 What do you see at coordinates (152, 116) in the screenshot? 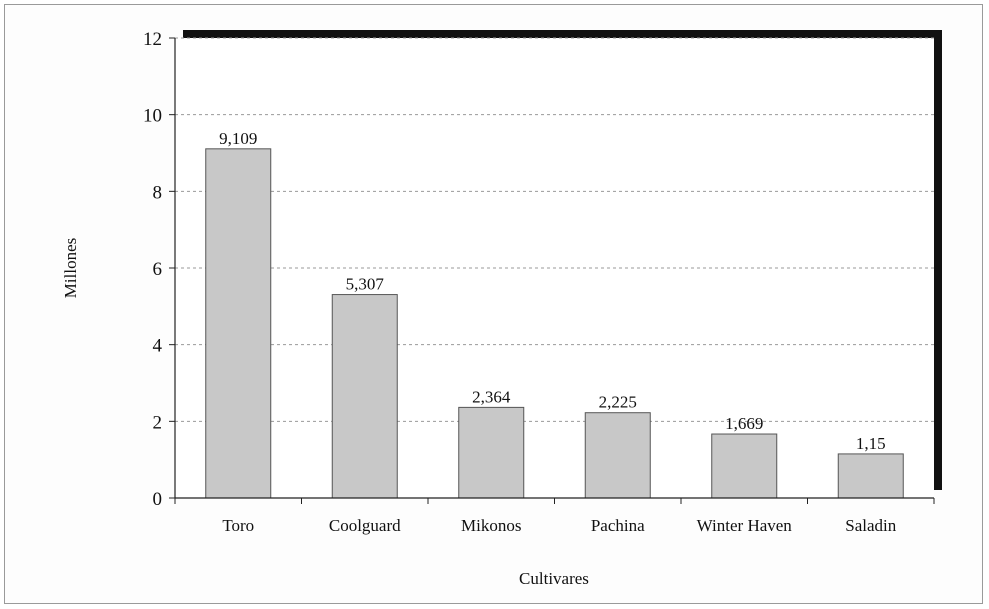
I see `y-tick-label: 10` at bounding box center [152, 116].